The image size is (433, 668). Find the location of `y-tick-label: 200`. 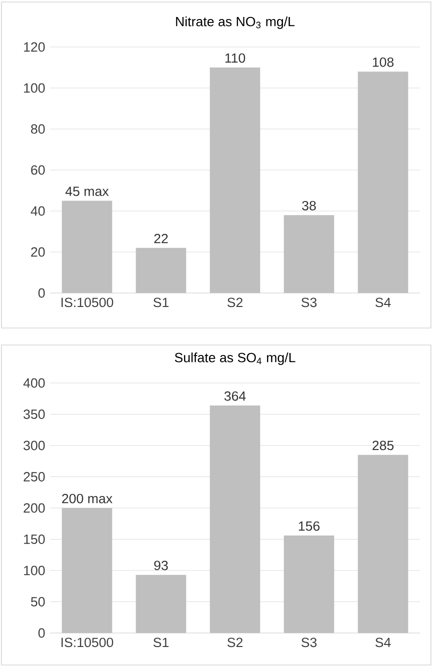

y-tick-label: 200 is located at coordinates (34, 508).